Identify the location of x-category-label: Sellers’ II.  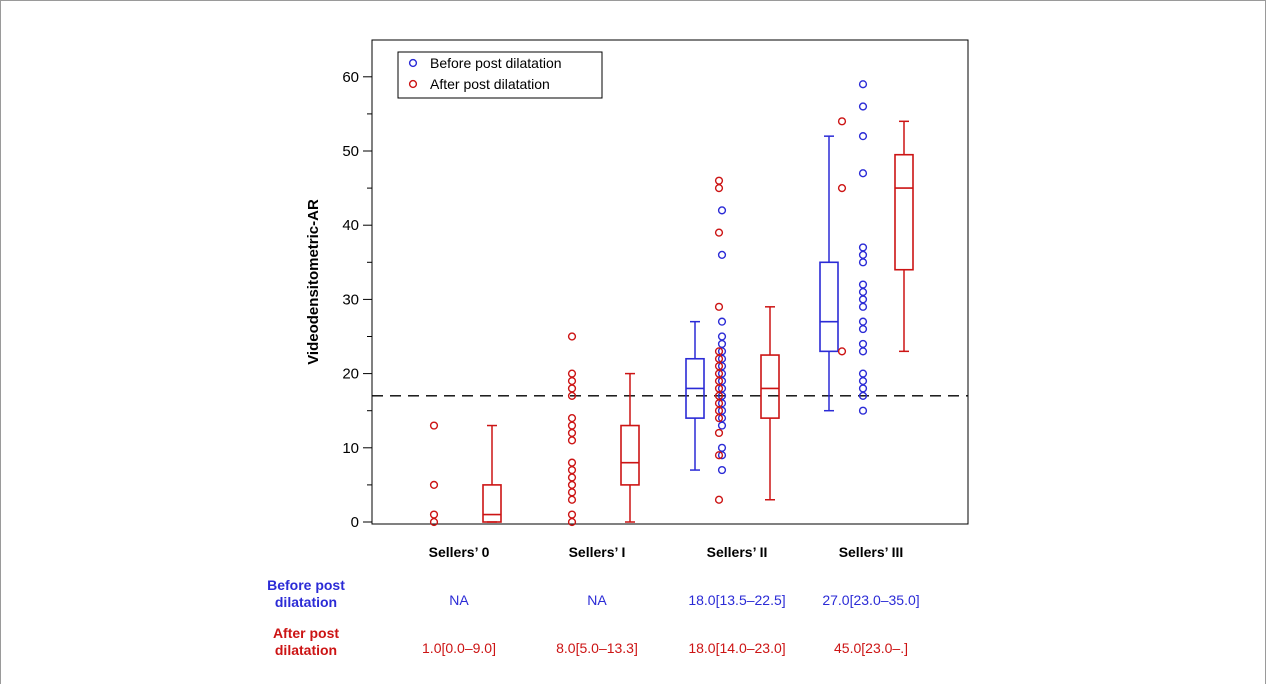
(737, 552).